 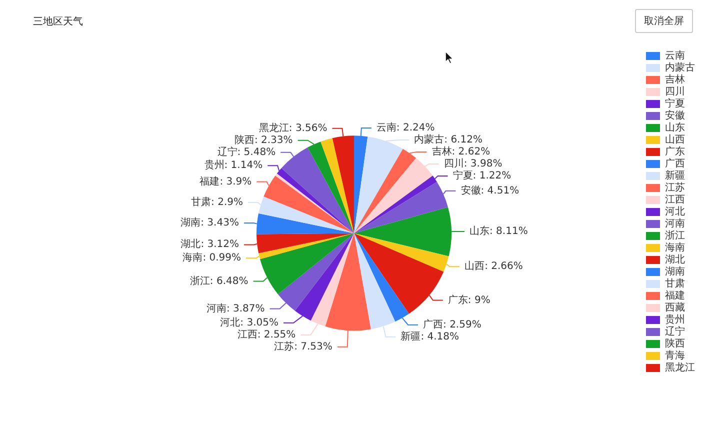 I want to click on legend-label: 黑龙江, so click(x=680, y=368).